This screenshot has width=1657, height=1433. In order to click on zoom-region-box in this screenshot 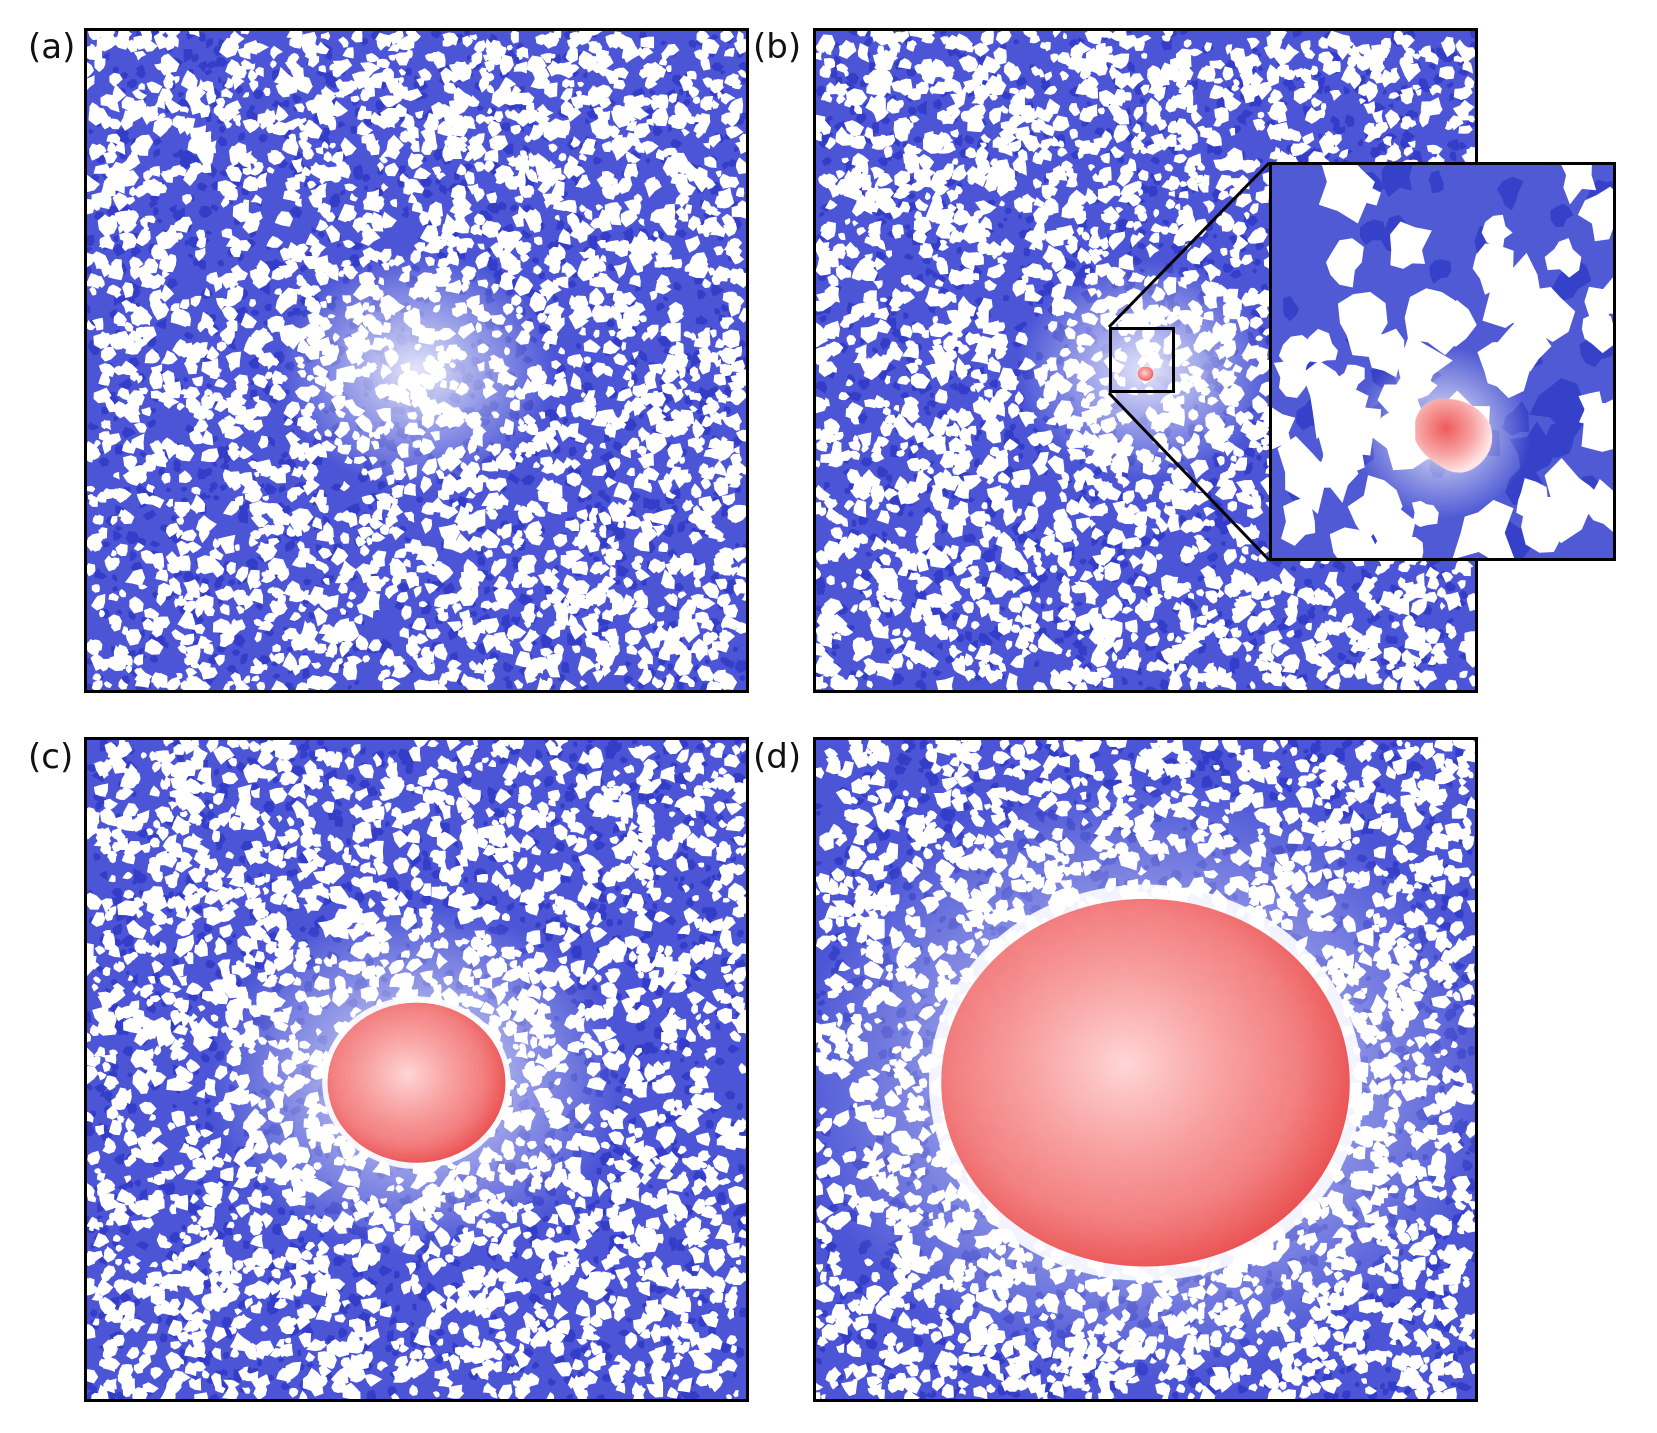, I will do `click(1142, 360)`.